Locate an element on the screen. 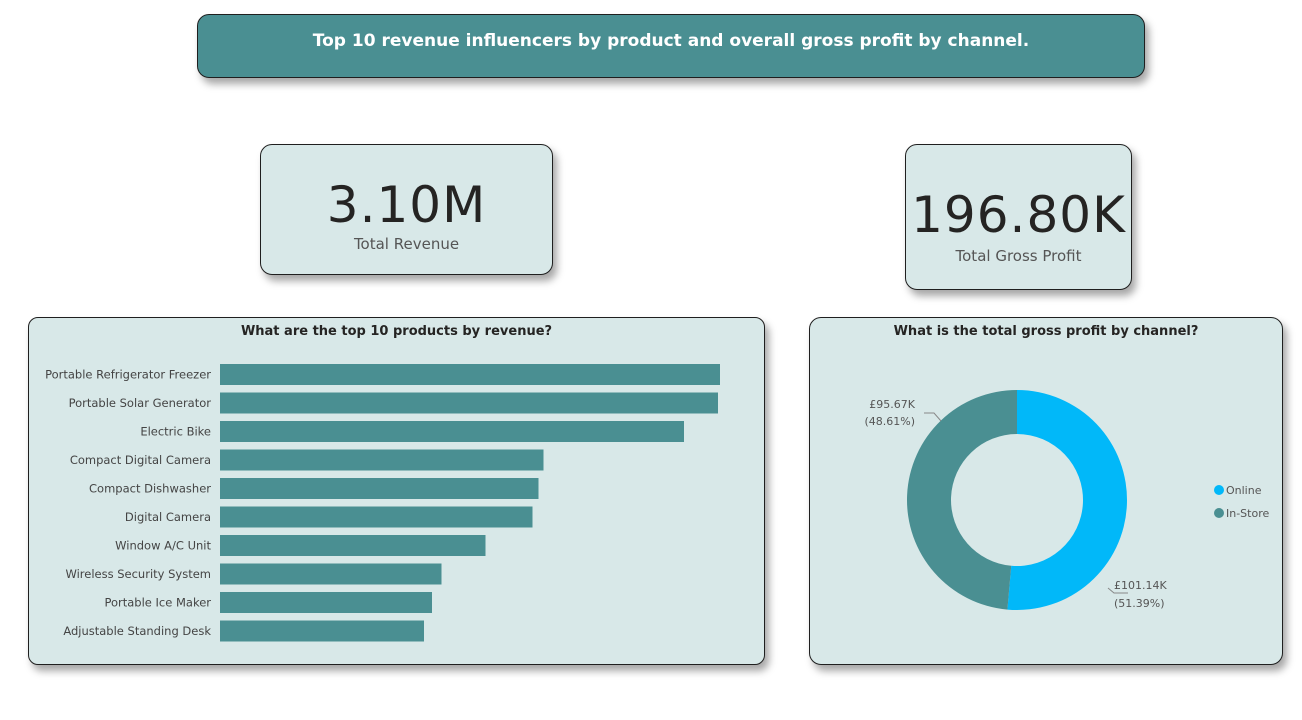 This screenshot has width=1302, height=720. leader-line-instore is located at coordinates (933, 417).